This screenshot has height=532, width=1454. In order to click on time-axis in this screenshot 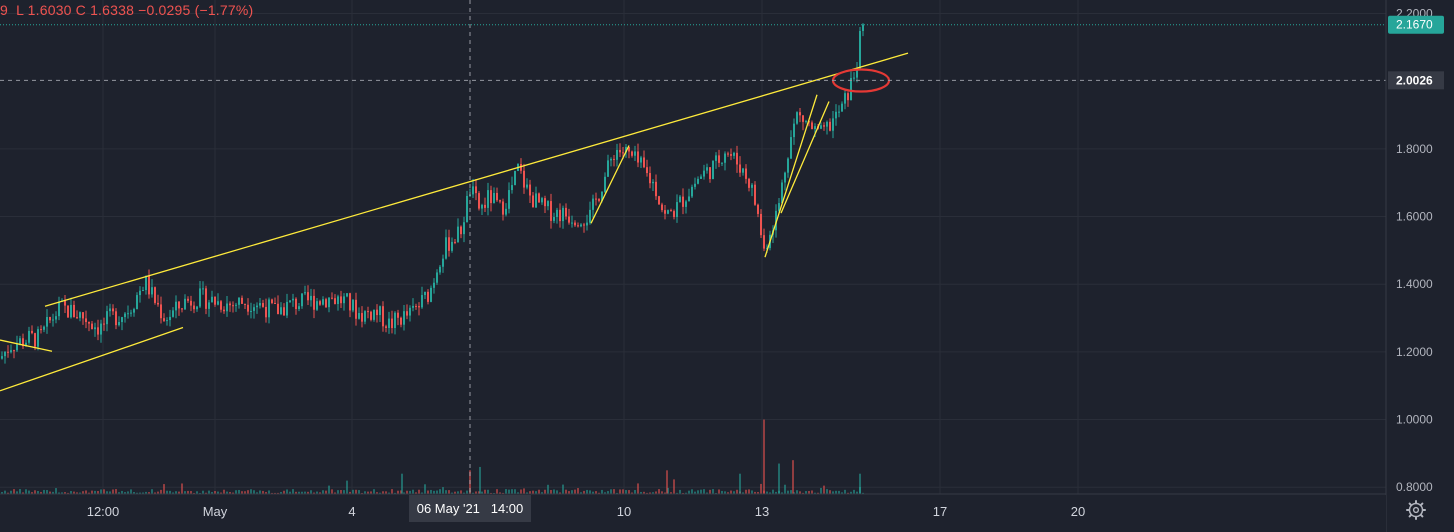, I will do `click(693, 513)`.